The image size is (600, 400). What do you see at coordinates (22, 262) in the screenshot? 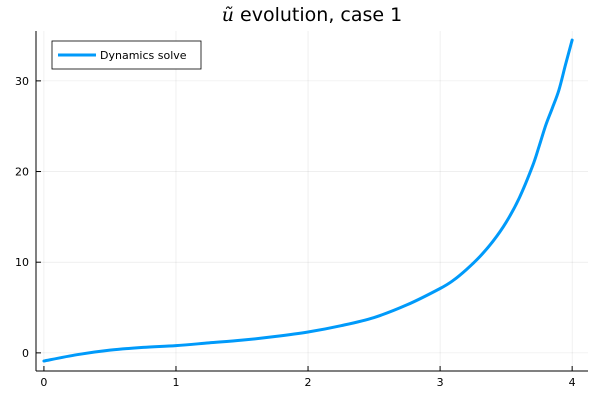
I see `y-tick-label-1: 10` at bounding box center [22, 262].